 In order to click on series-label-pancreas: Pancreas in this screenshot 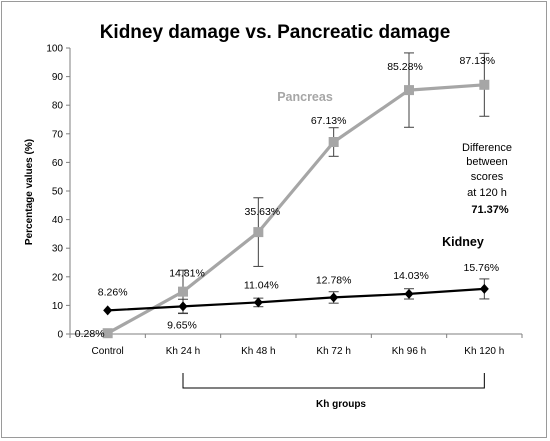, I will do `click(305, 97)`.